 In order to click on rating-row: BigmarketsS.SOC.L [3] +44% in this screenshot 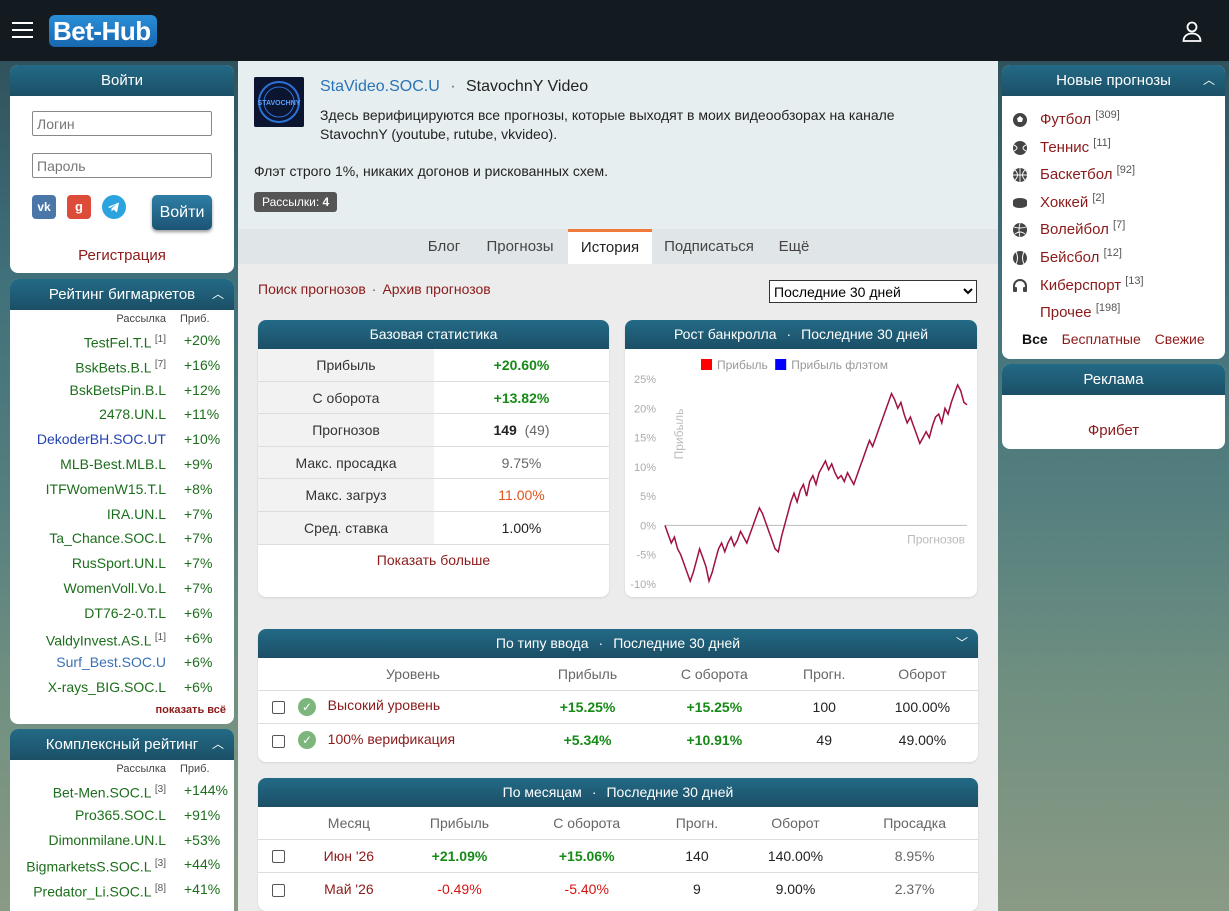, I will do `click(122, 864)`.